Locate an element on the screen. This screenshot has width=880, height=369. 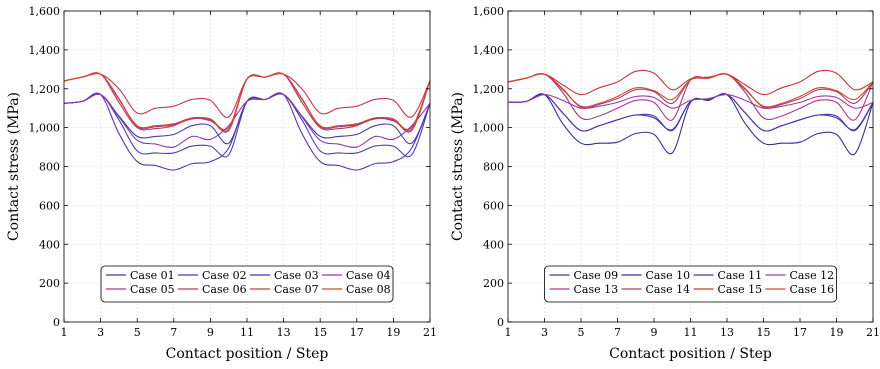
legend-label: Case 03 is located at coordinates (296, 275).